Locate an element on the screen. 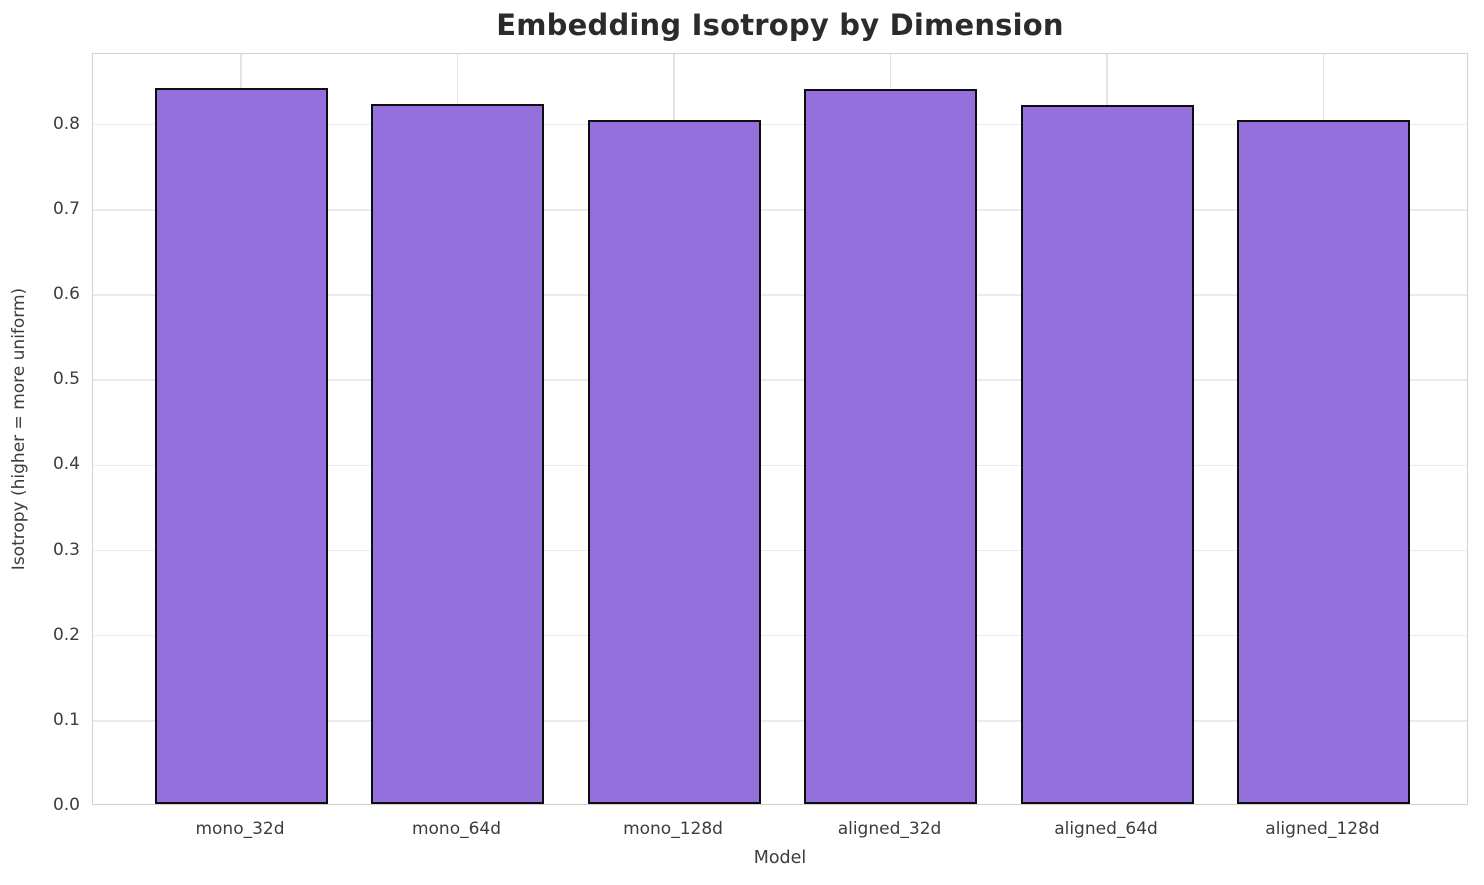 Image resolution: width=1484 pixels, height=885 pixels. chart-title: Embedding Isotropy by Dimension is located at coordinates (780, 25).